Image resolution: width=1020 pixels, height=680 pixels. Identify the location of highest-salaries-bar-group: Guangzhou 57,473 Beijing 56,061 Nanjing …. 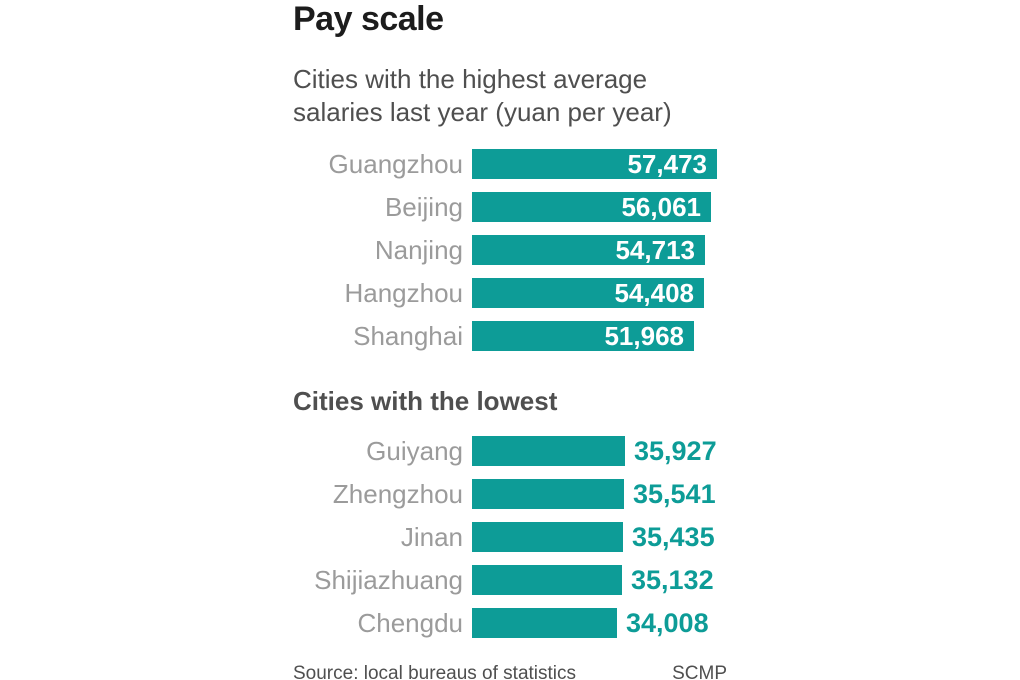
(510, 250).